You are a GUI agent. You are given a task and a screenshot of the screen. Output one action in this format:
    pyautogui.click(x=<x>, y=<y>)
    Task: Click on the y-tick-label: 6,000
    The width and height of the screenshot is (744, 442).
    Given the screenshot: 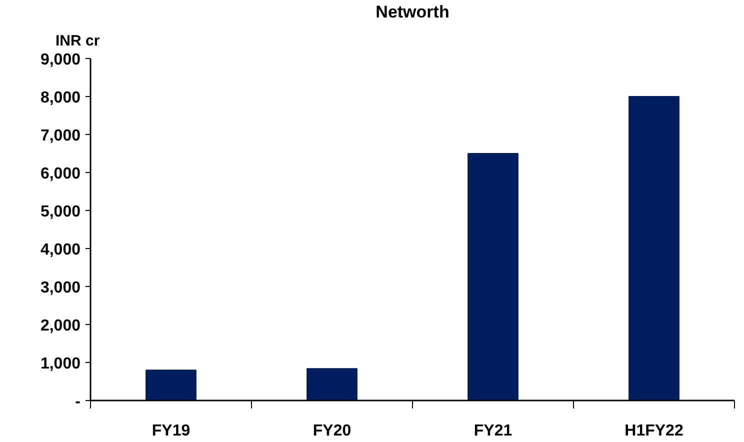 What is the action you would take?
    pyautogui.click(x=60, y=174)
    